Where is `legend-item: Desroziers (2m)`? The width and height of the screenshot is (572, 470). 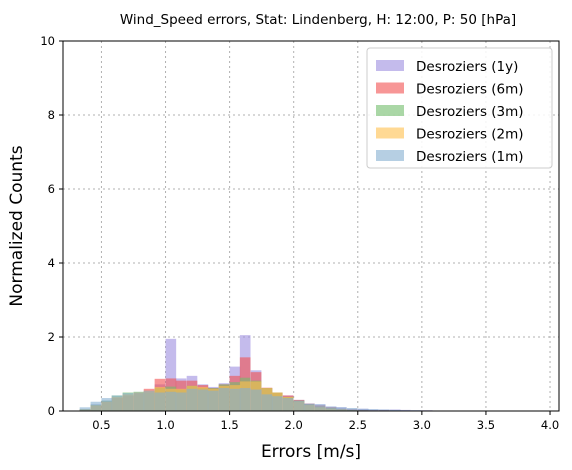 legend-item: Desroziers (2m) is located at coordinates (450, 135).